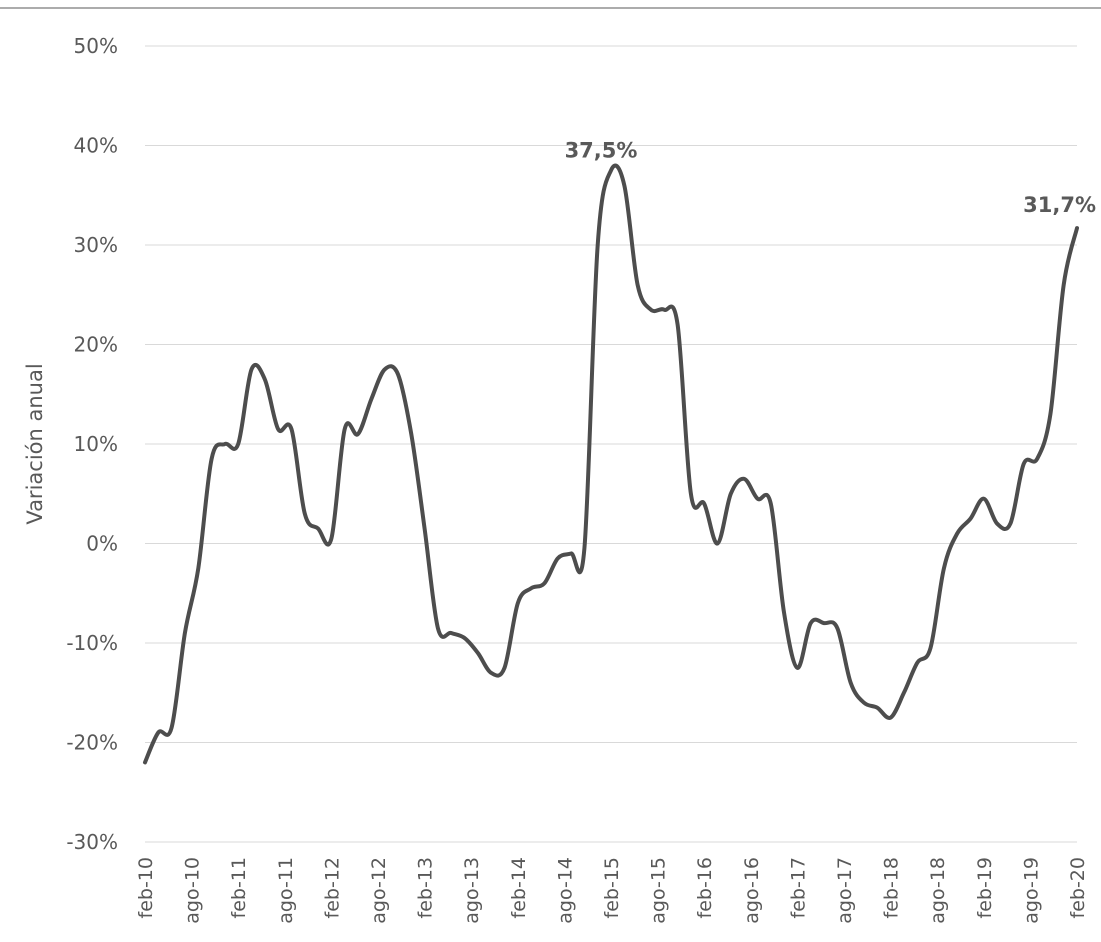  Describe the element at coordinates (705, 887) in the screenshot. I see `x-tick-label: feb-16` at that location.